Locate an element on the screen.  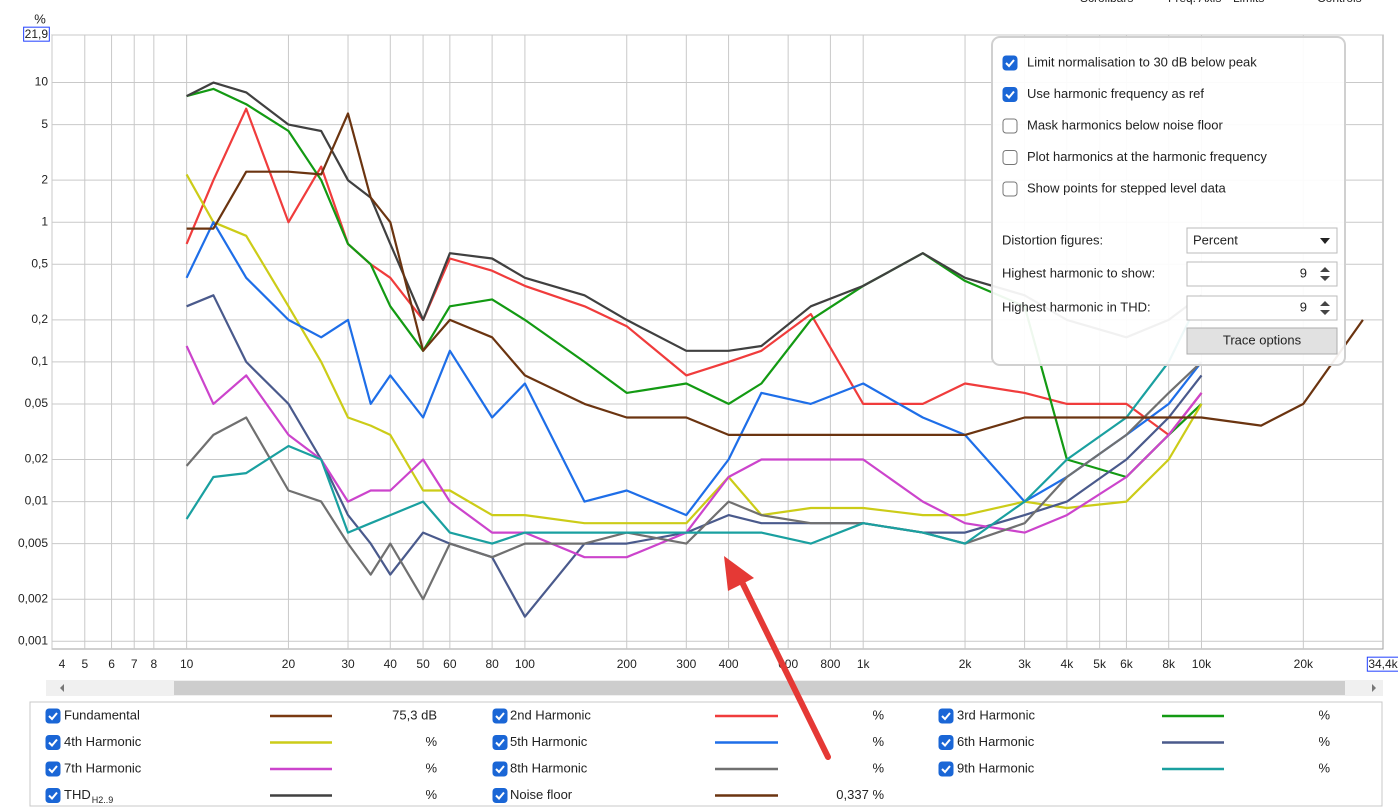
y-tick-label: 2 is located at coordinates (44, 179).